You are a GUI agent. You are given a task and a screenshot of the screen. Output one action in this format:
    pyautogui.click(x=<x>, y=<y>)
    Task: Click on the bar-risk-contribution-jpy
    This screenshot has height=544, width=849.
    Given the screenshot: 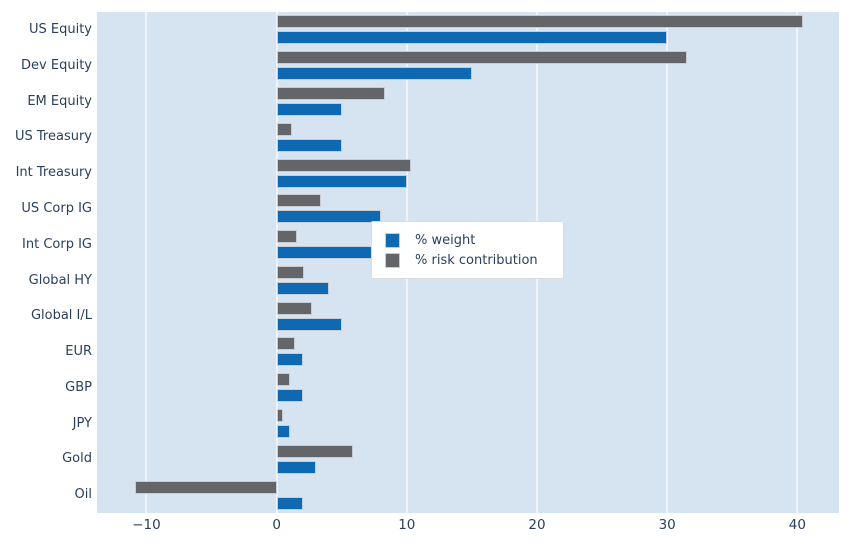 What is the action you would take?
    pyautogui.click(x=280, y=416)
    